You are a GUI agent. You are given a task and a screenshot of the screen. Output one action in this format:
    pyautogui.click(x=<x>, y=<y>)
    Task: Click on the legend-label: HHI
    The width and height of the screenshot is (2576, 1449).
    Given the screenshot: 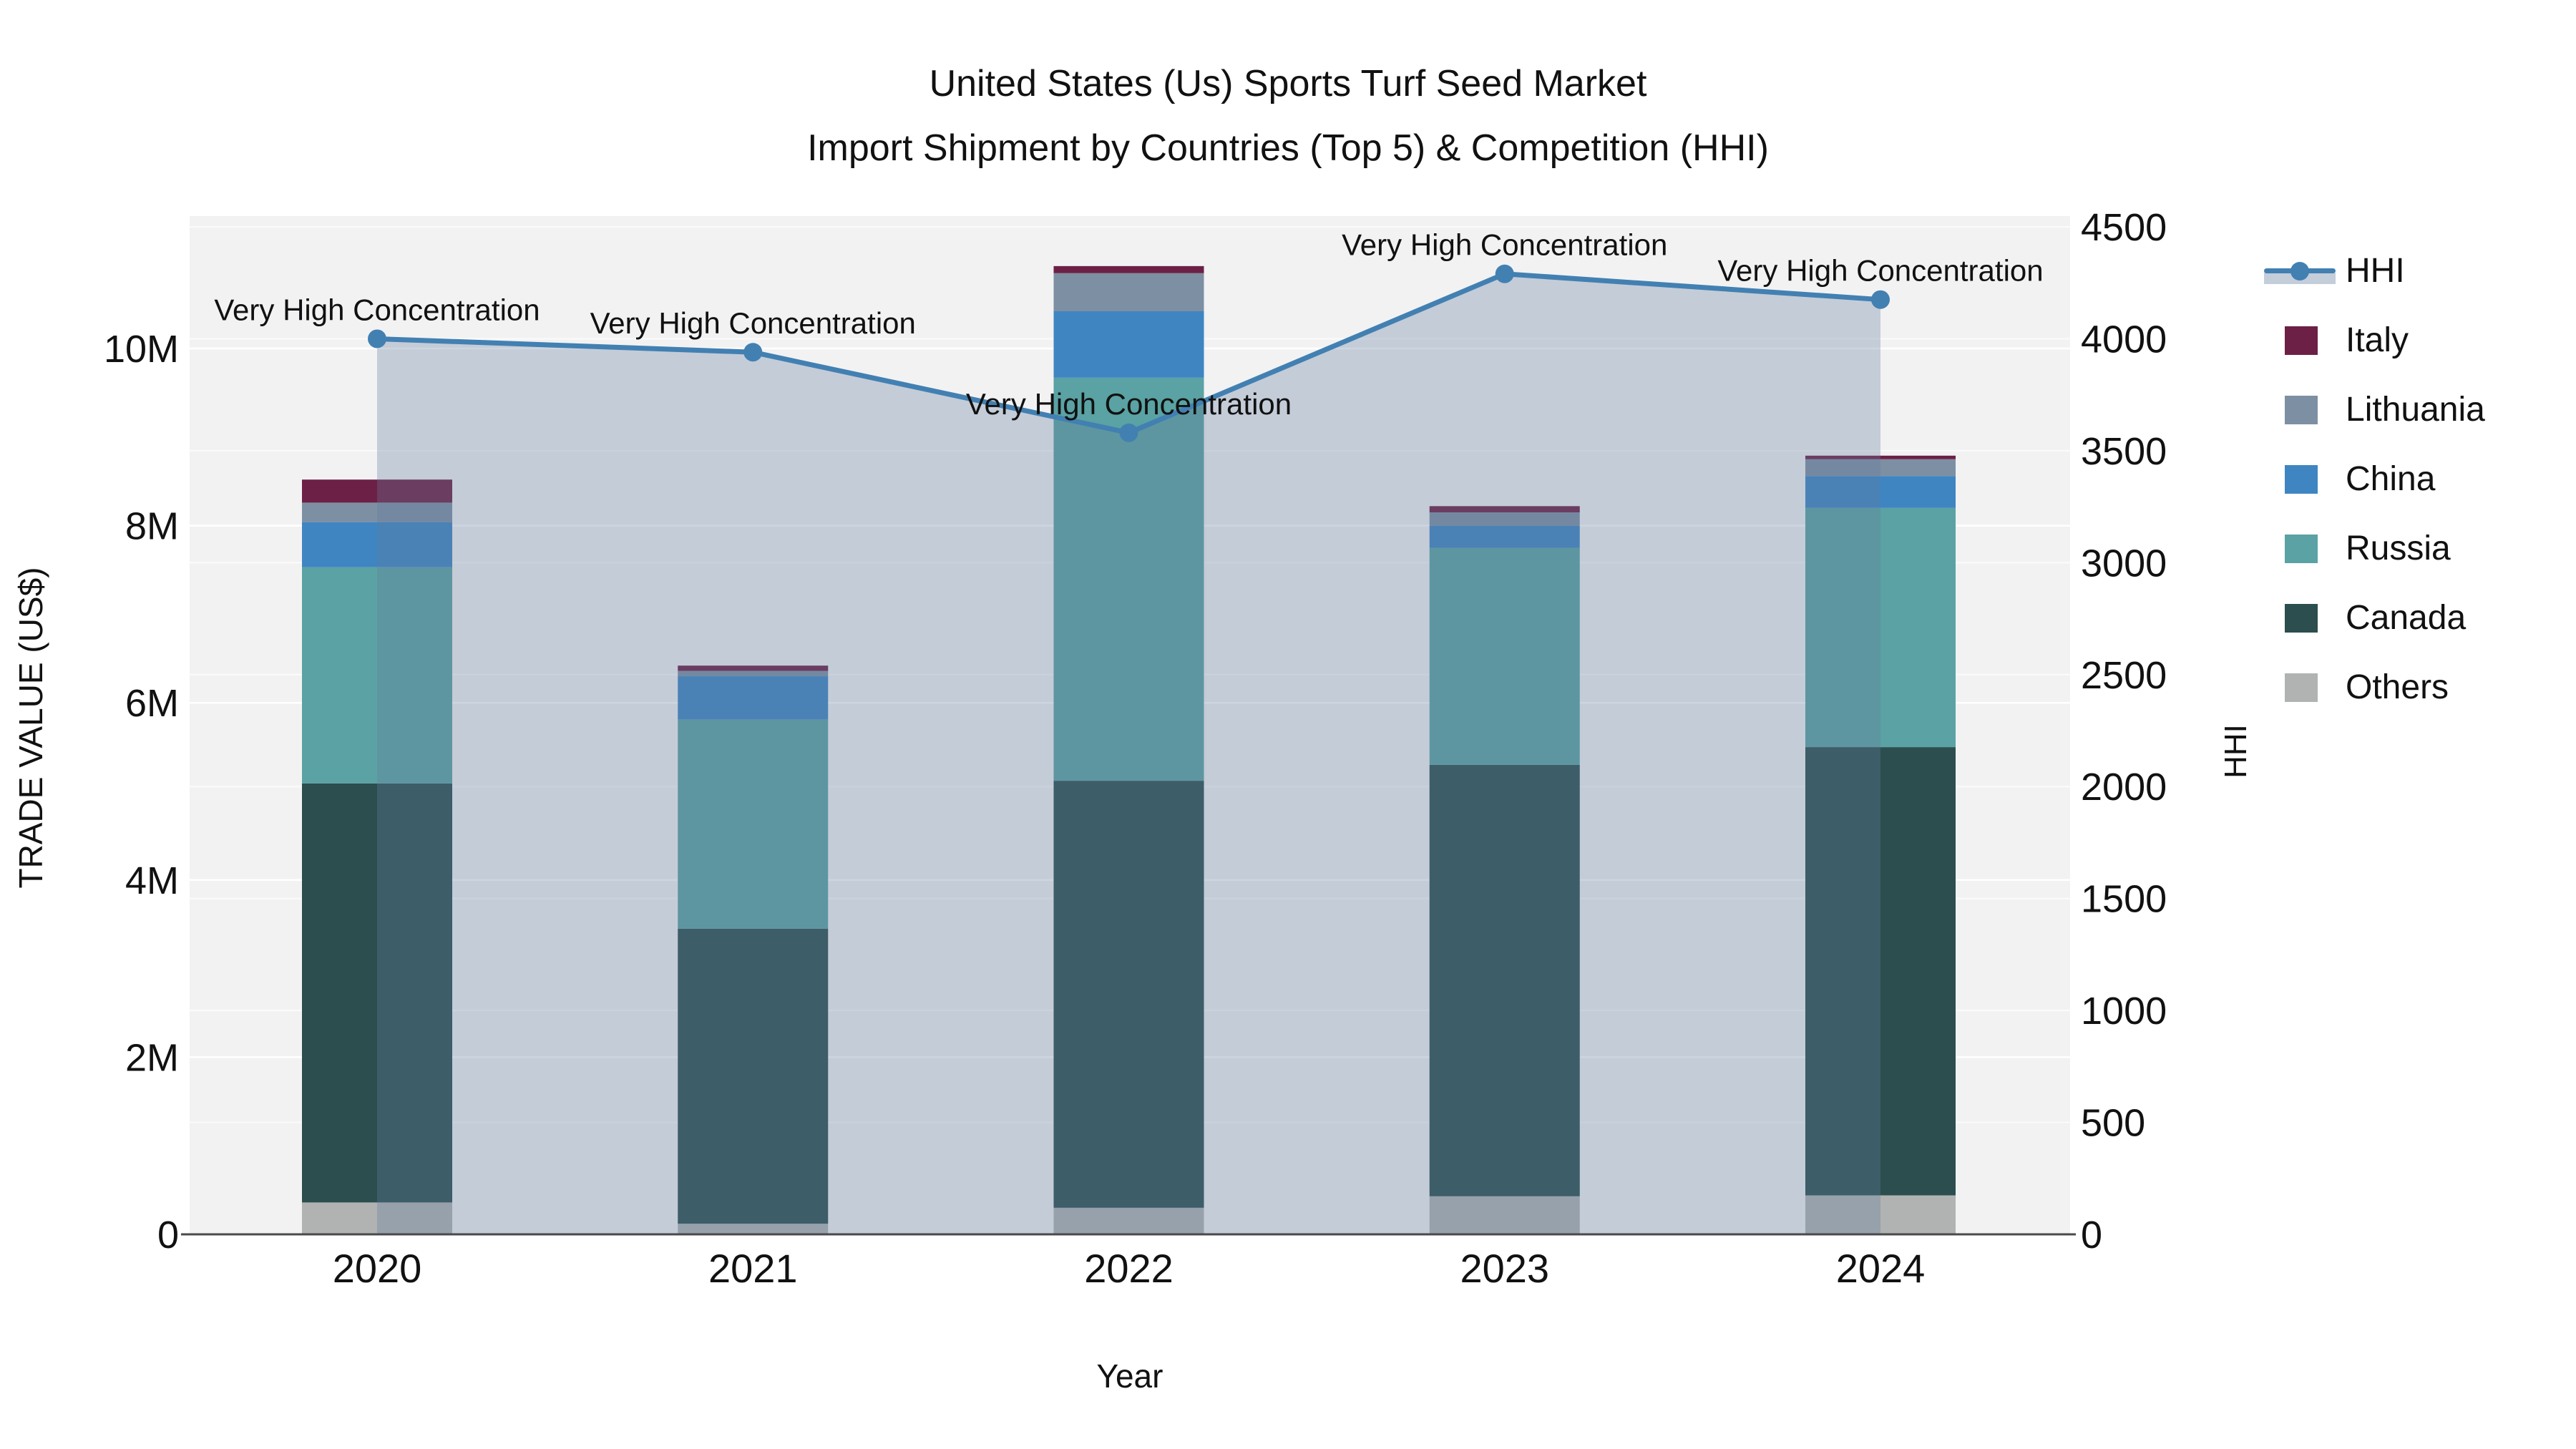 What is the action you would take?
    pyautogui.click(x=2375, y=271)
    